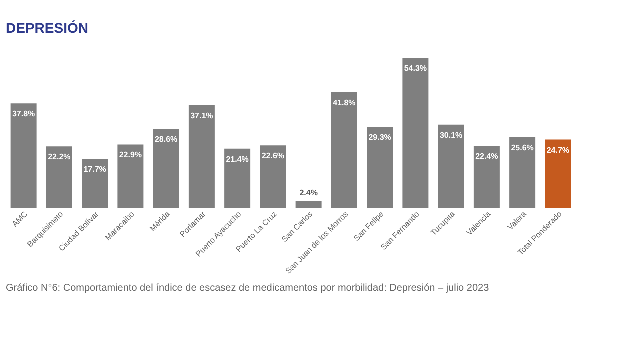 The width and height of the screenshot is (640, 355). Describe the element at coordinates (130, 155) in the screenshot. I see `data-label: 22.9%` at that location.